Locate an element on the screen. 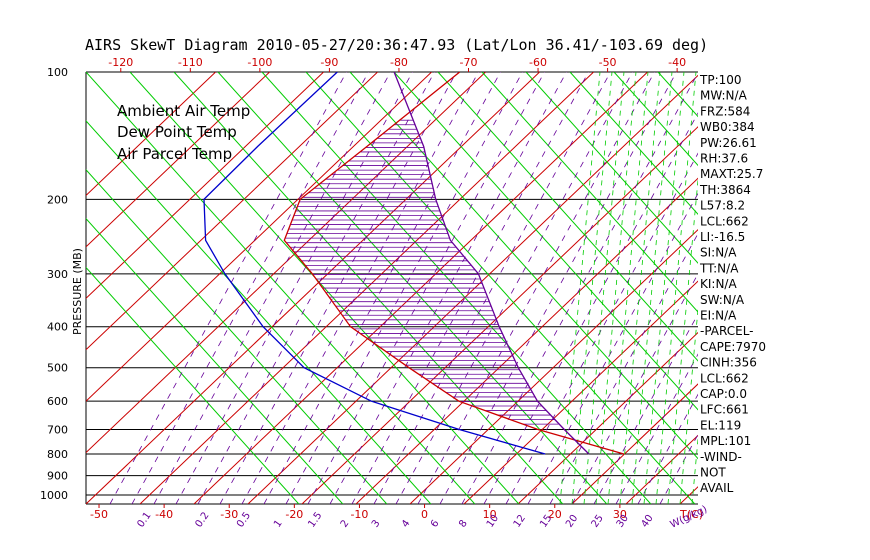 Image resolution: width=870 pixels, height=560 pixels. top-tick-label: -110 is located at coordinates (190, 62).